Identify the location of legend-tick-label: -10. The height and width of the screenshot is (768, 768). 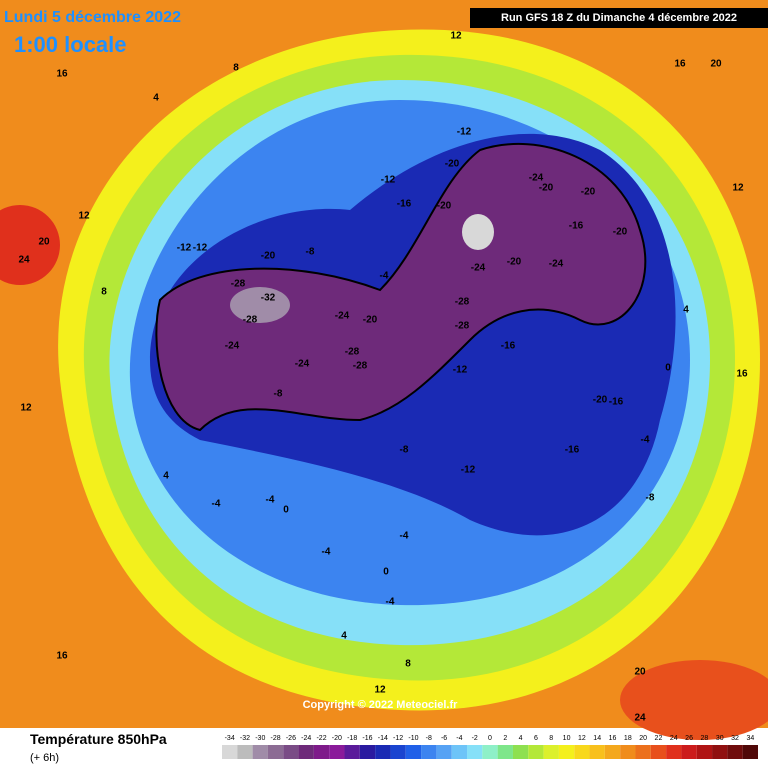
(413, 738).